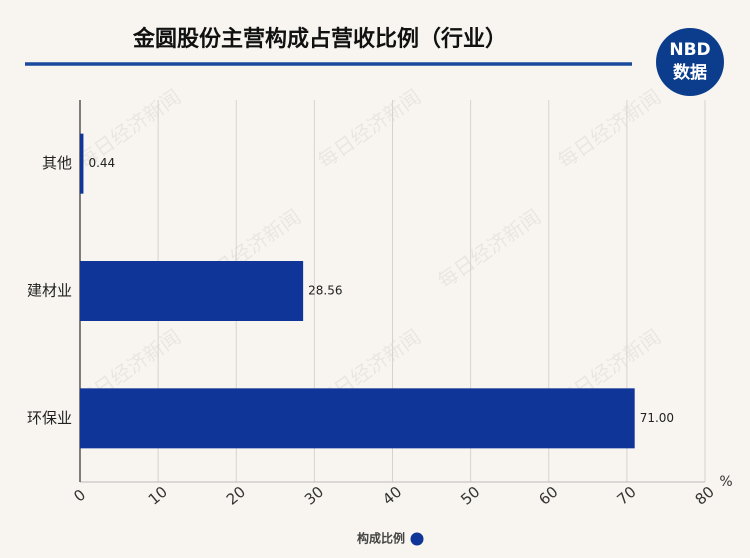  Describe the element at coordinates (689, 50) in the screenshot. I see `logo-top: NBD` at that location.